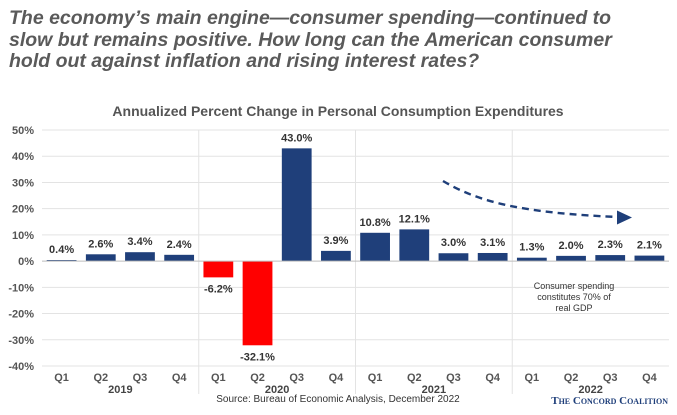  Describe the element at coordinates (624, 217) in the screenshot. I see `trend-arrow-head` at that location.